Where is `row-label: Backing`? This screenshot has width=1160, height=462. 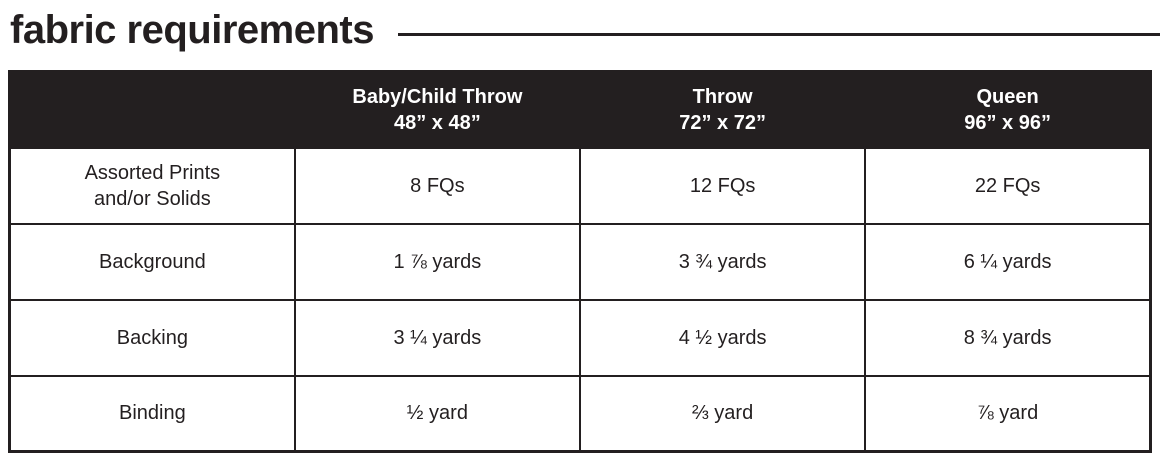
row-label: Backing is located at coordinates (152, 337).